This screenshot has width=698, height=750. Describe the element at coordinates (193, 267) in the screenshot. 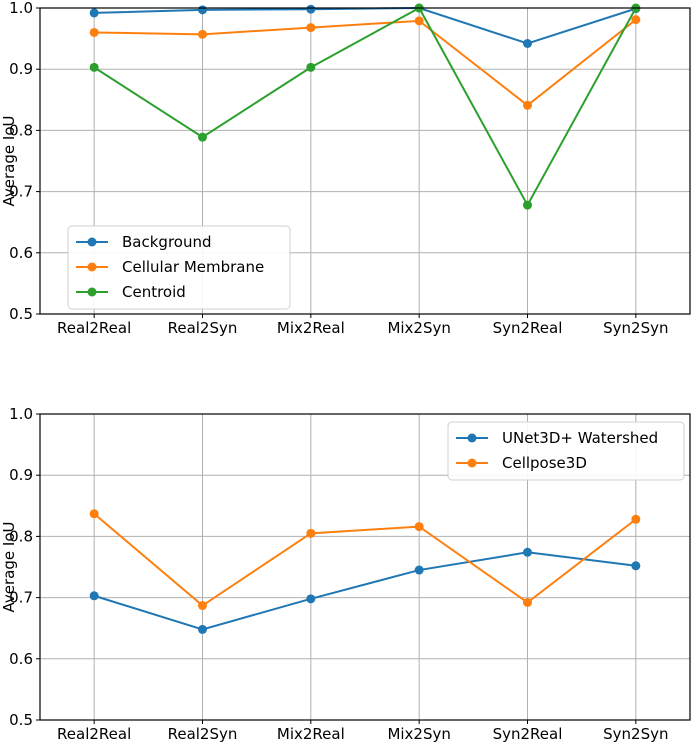

I see `legend-label: Cellular Membrane` at that location.